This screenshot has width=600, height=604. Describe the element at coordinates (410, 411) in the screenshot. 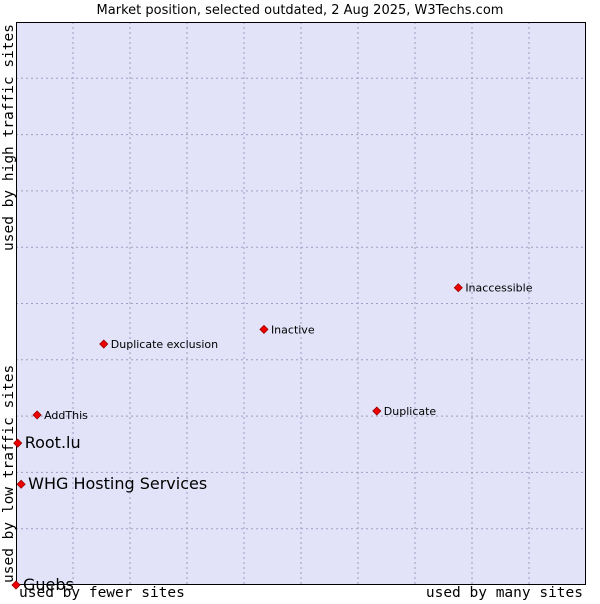

I see `data-point-label: Duplicate` at that location.